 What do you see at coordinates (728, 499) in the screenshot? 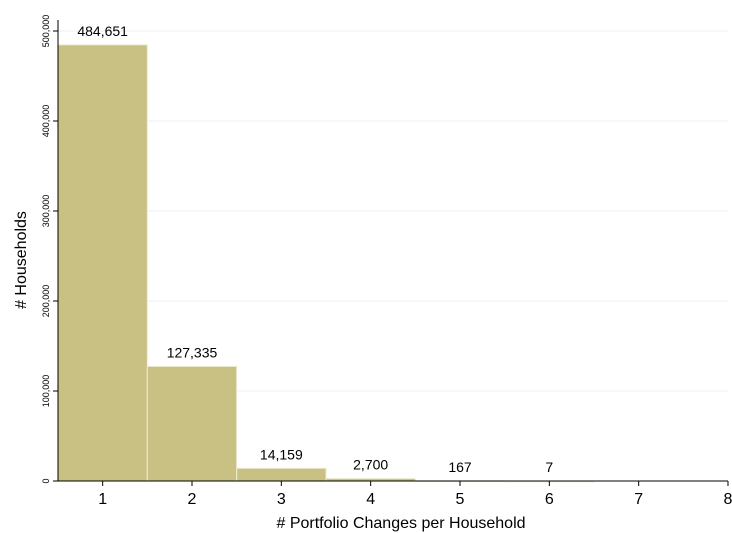
I see `x-tick-label-7: 8` at bounding box center [728, 499].